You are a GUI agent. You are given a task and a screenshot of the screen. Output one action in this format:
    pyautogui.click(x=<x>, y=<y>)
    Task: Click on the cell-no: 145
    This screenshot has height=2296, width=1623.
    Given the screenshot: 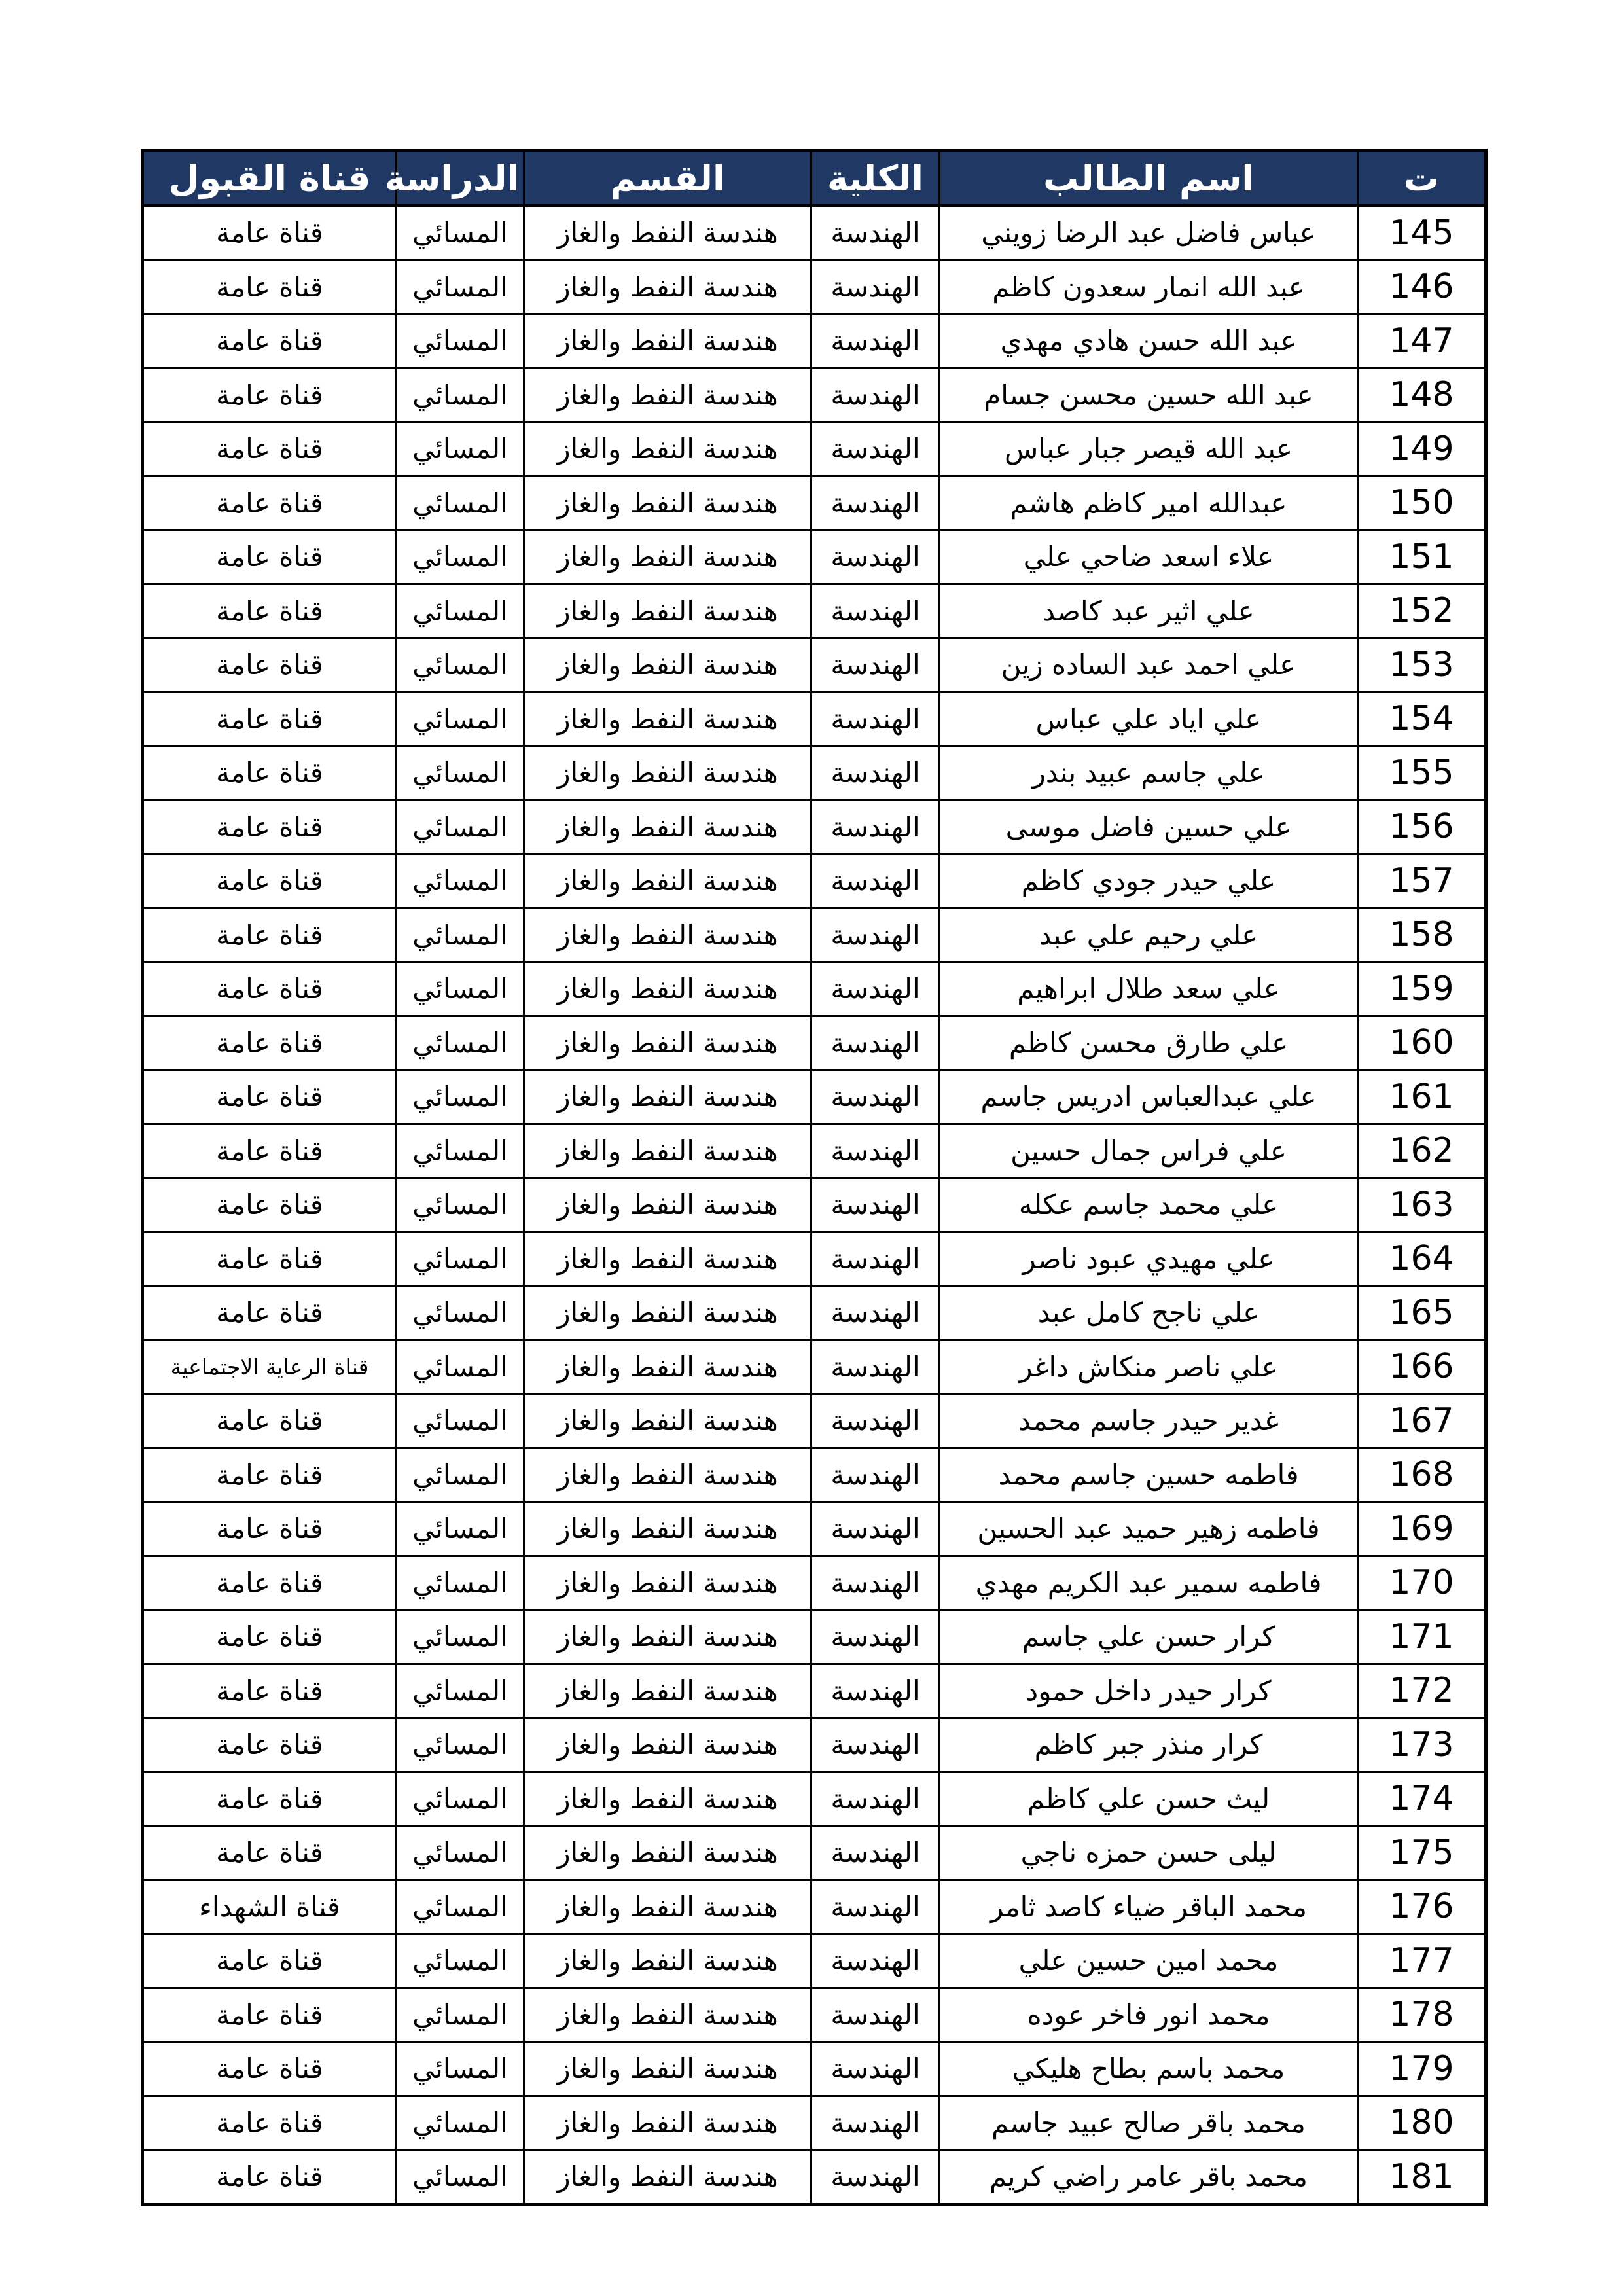 What is the action you would take?
    pyautogui.click(x=1422, y=232)
    